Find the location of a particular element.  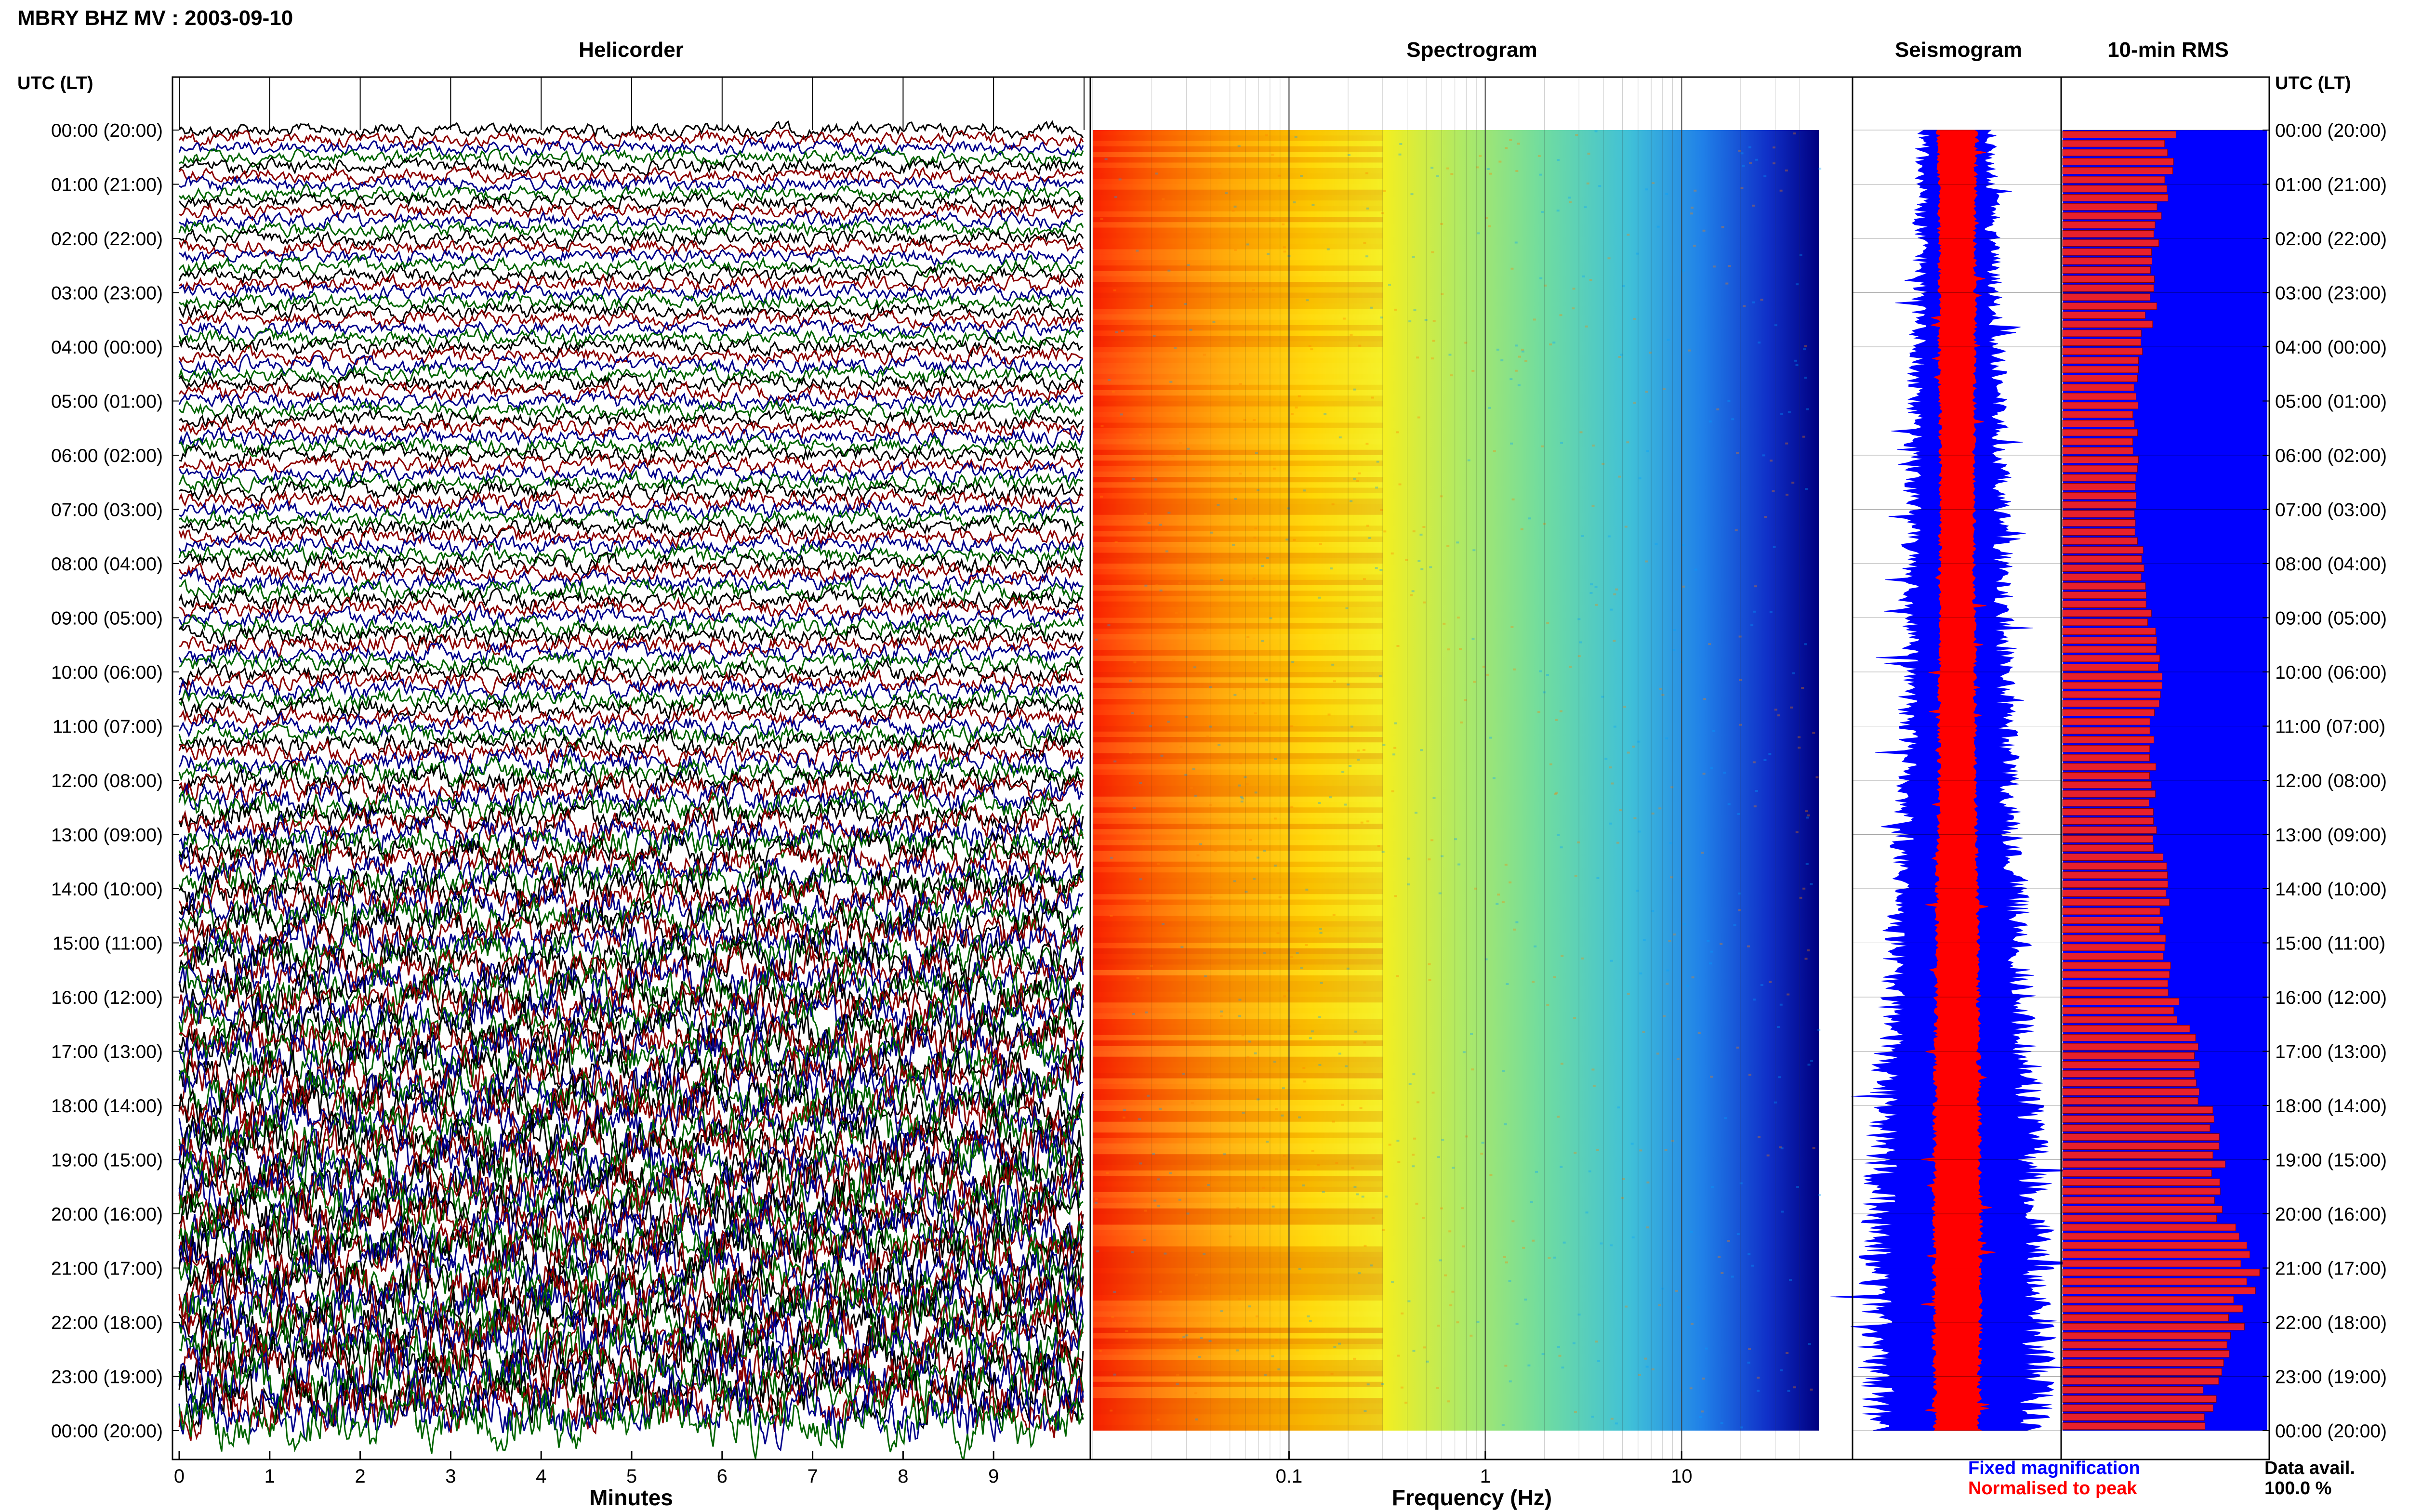

time-label-right: 14:00 (10:00) is located at coordinates (2331, 889).